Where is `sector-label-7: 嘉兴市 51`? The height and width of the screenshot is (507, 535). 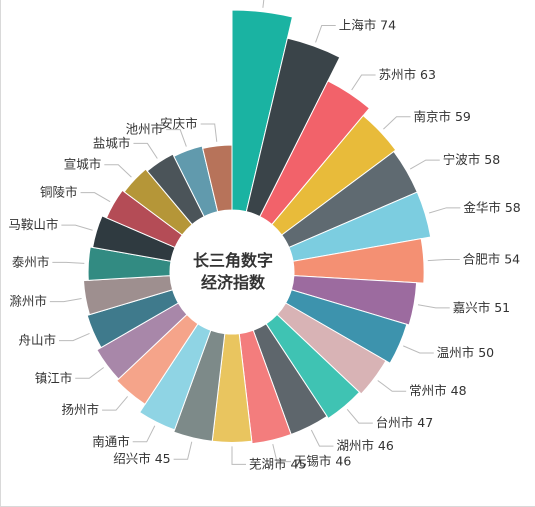 sector-label-7: 嘉兴市 51 is located at coordinates (481, 307).